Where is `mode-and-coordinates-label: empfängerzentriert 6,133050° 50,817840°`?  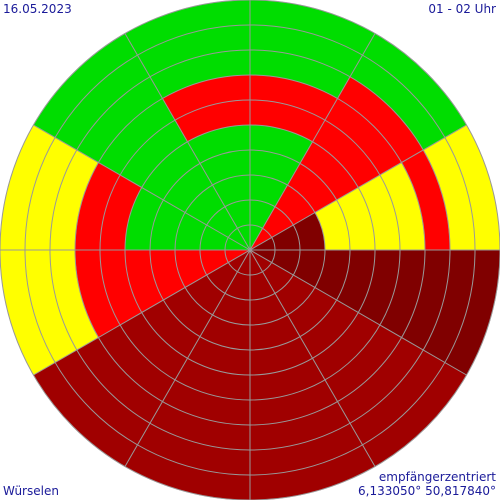 mode-and-coordinates-label: empfängerzentriert 6,133050° 50,817840° is located at coordinates (427, 484).